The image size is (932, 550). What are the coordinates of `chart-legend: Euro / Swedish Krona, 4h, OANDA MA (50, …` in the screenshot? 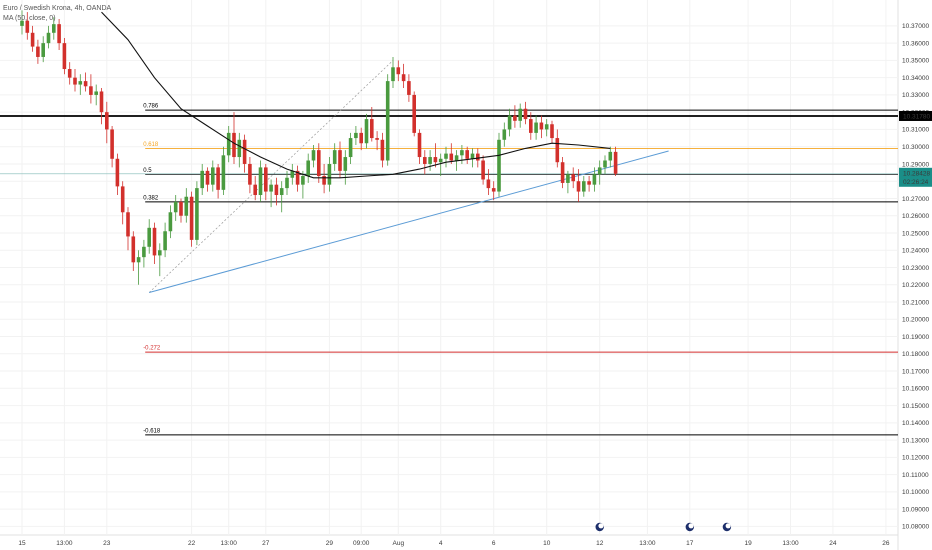 It's located at (57, 14).